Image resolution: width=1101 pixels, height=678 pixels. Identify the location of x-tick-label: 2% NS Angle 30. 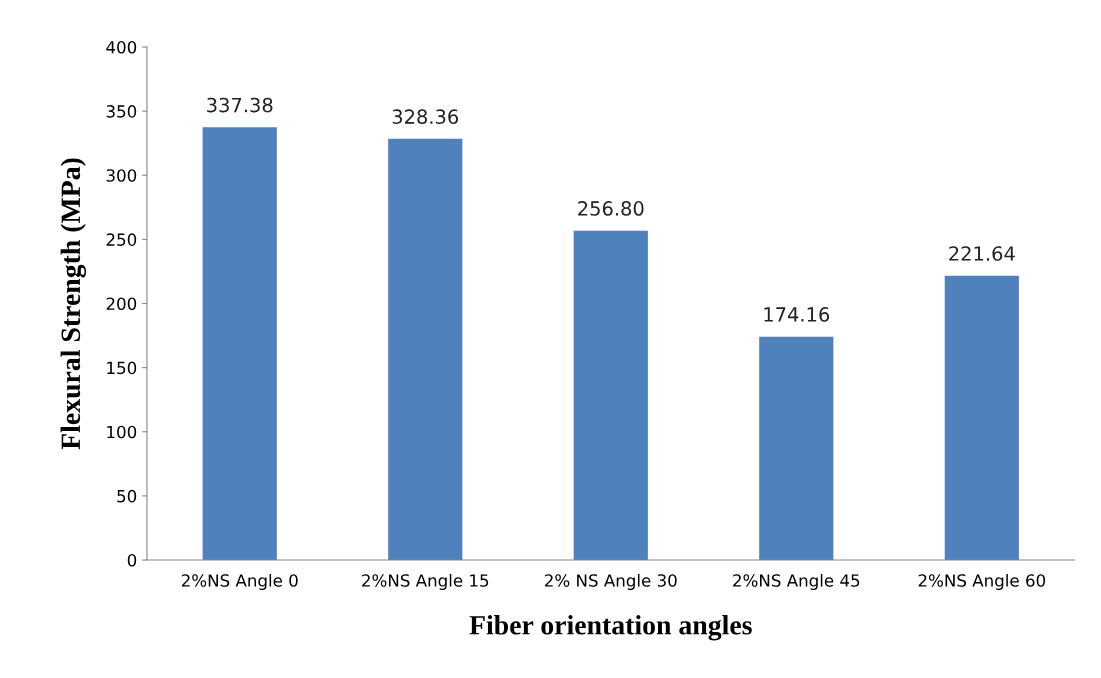
(610, 582).